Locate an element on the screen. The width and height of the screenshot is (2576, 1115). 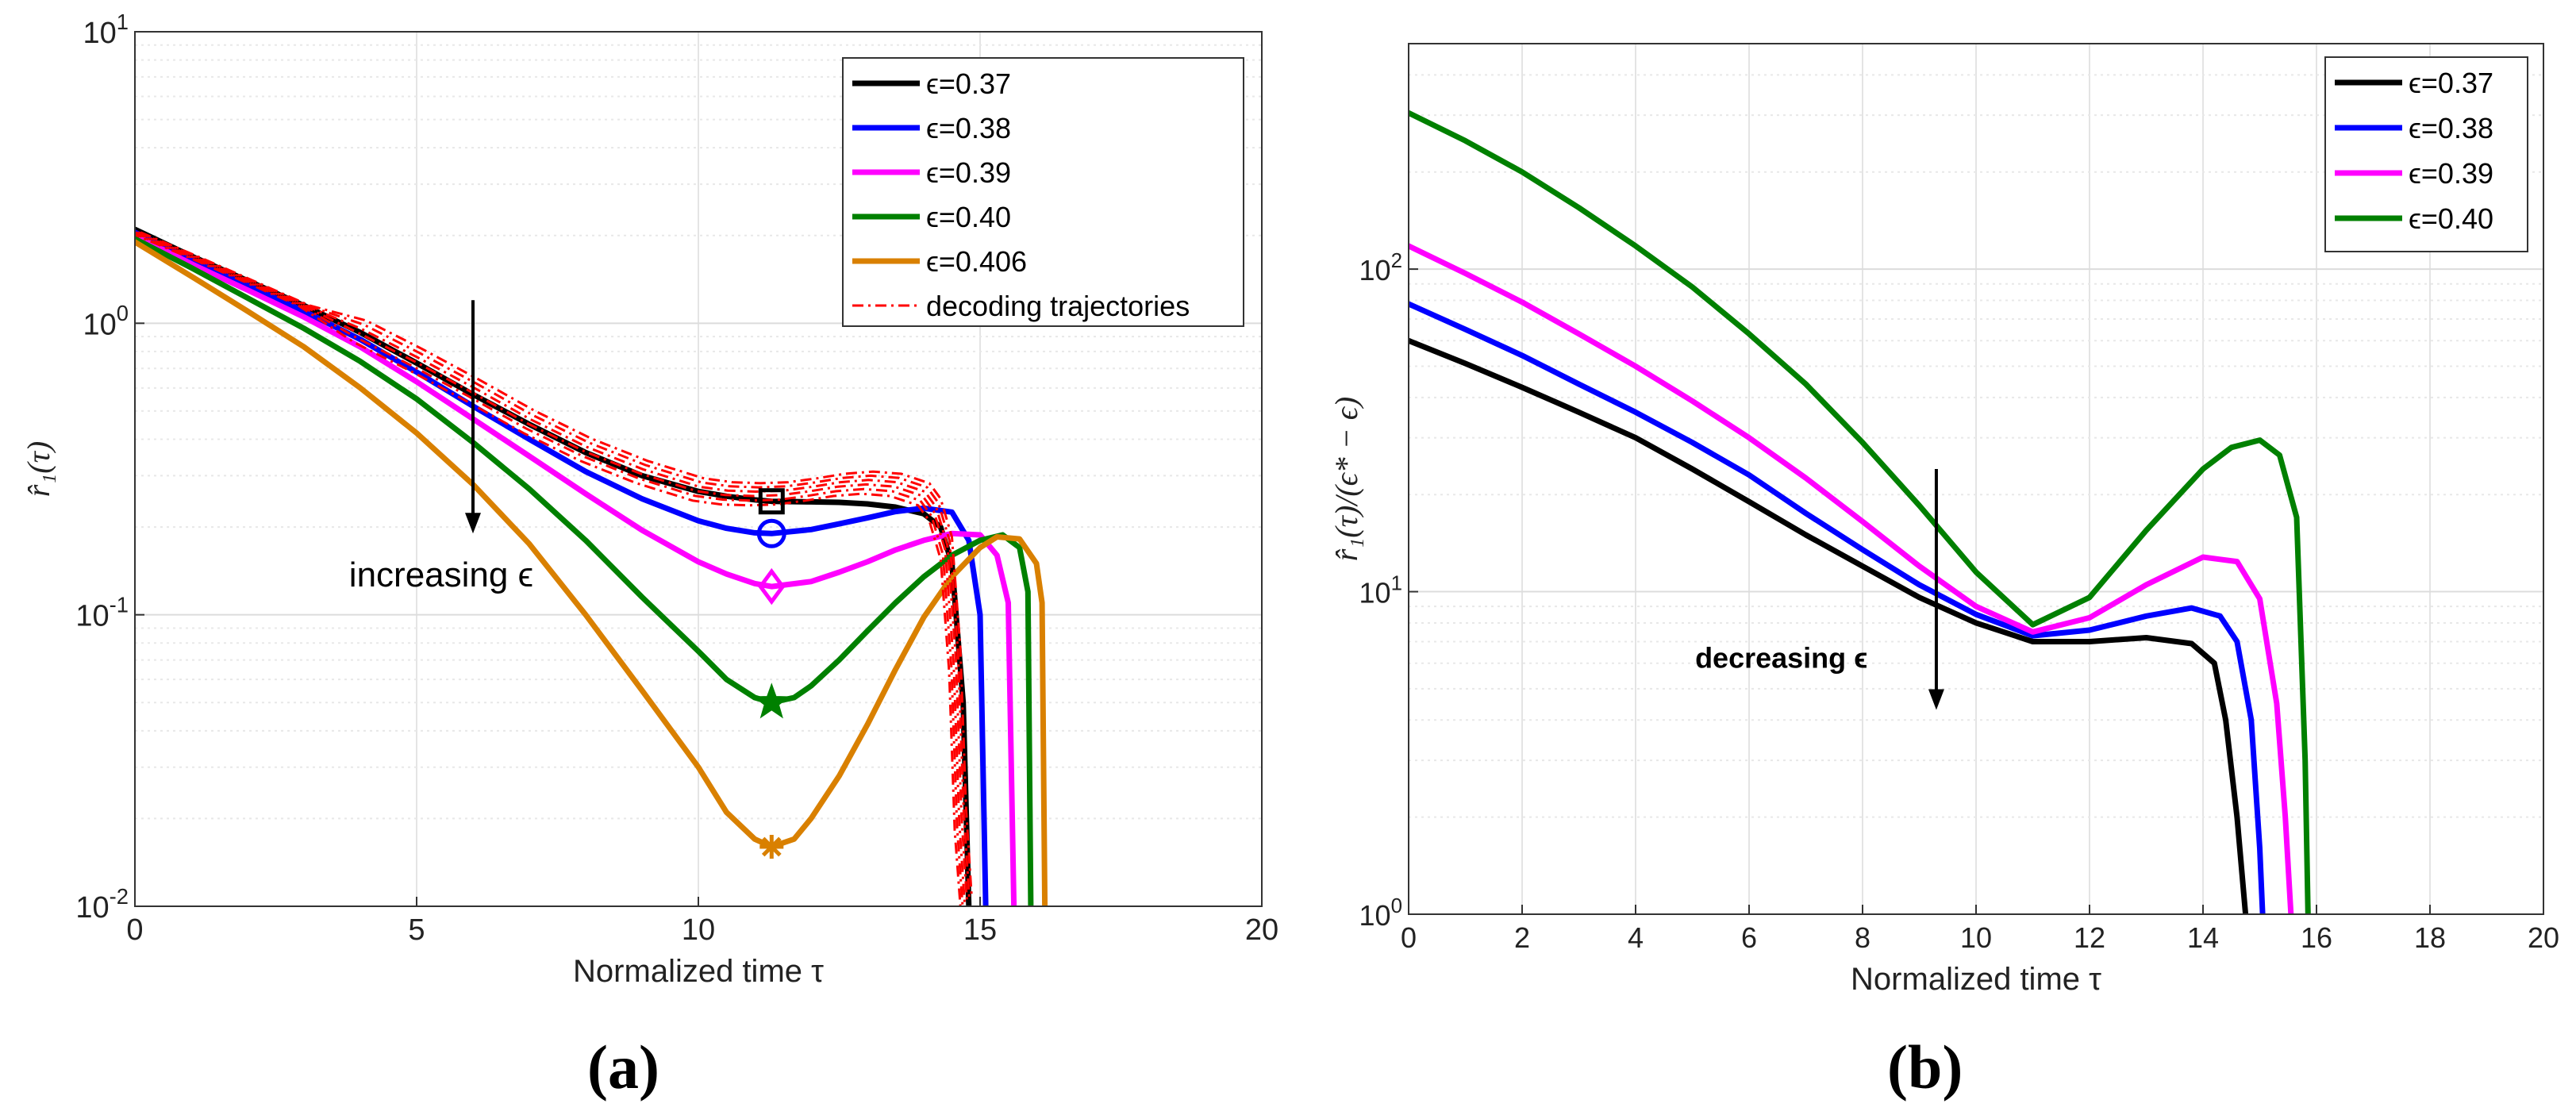
marker-diamond is located at coordinates (772, 586).